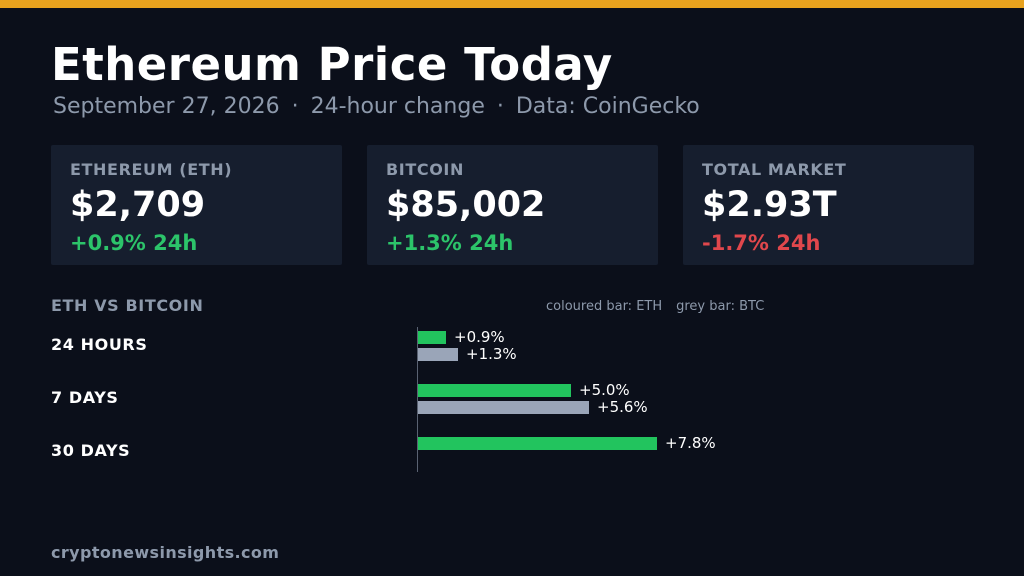 Image resolution: width=1024 pixels, height=576 pixels. Describe the element at coordinates (512, 4) in the screenshot. I see `top-accent-bar` at that location.